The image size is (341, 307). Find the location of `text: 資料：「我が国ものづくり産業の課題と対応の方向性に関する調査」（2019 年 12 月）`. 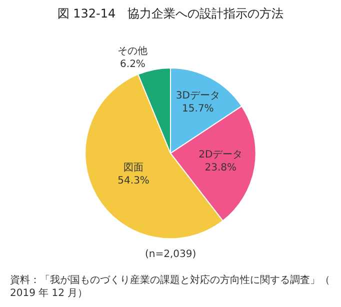

text: 資料：「我が国ものづくり産業の課題と対応の方向性に関する調査」（2019 年 12 月） is located at coordinates (170, 286).